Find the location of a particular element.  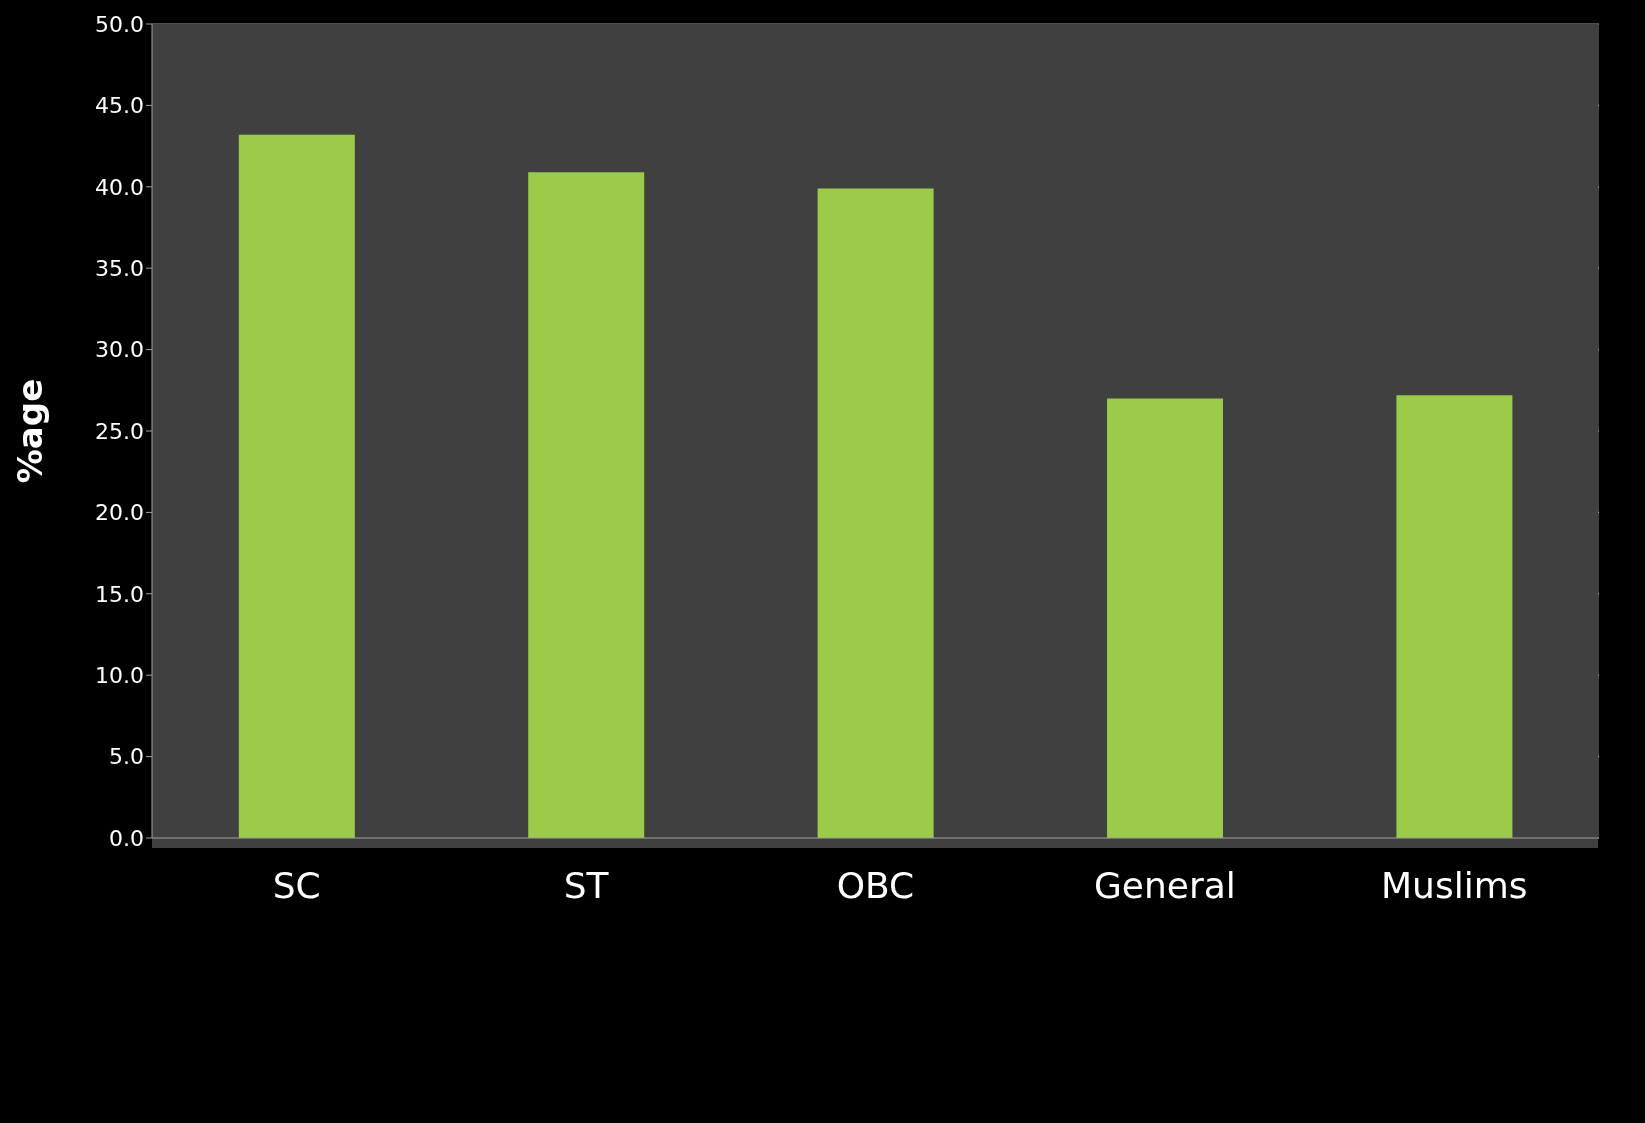

y-tick-label: 30.0 is located at coordinates (119, 350).